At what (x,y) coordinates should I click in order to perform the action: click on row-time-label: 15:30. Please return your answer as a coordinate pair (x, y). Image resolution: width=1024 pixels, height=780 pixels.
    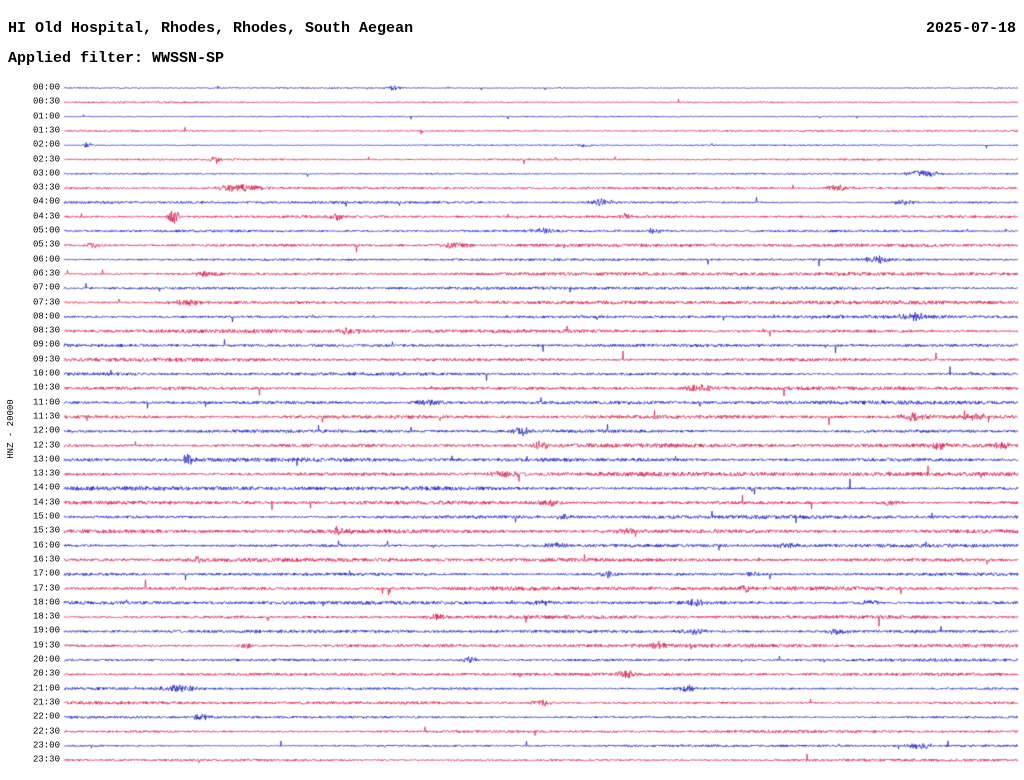
    Looking at the image, I should click on (46, 530).